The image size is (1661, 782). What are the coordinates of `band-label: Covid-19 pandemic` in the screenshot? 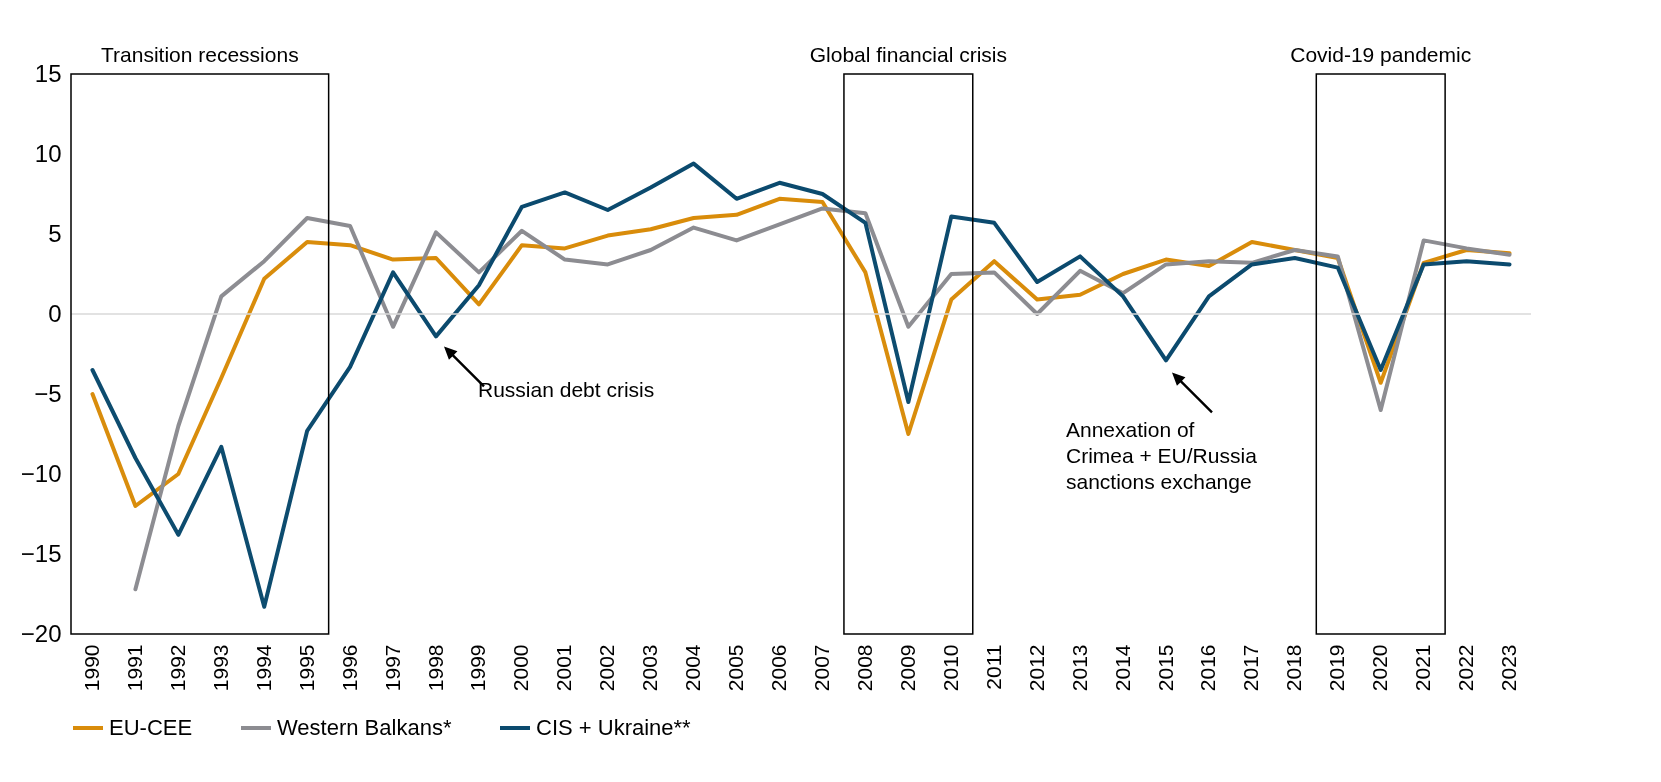 It's located at (1381, 54).